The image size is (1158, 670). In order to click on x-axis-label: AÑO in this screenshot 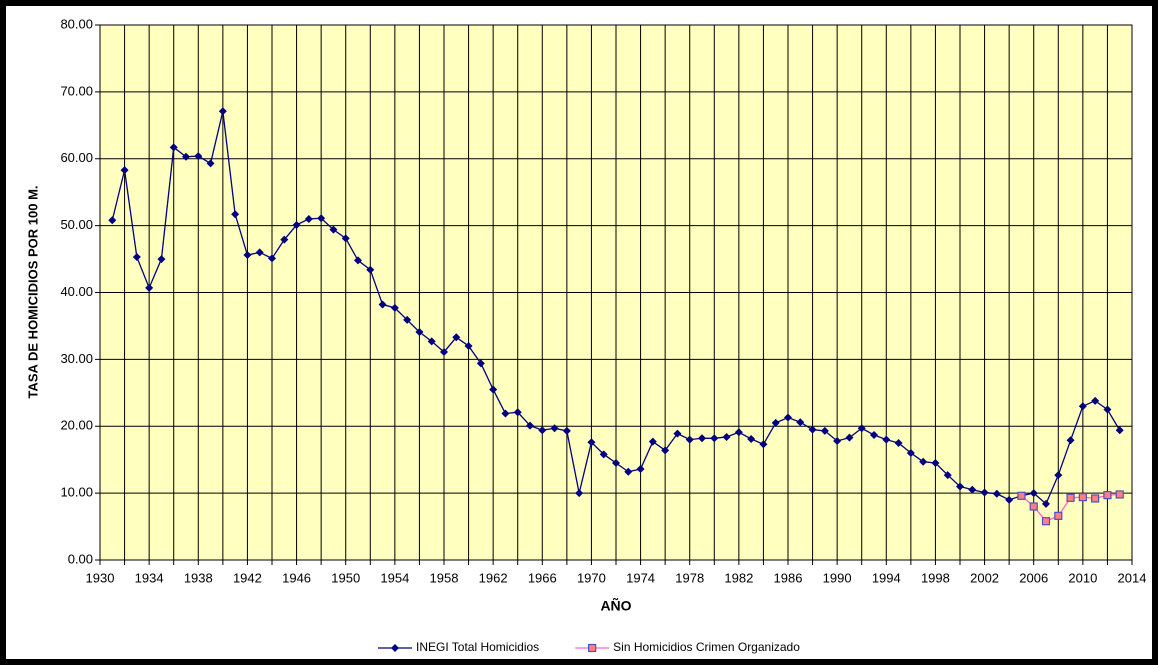, I will do `click(615, 605)`.